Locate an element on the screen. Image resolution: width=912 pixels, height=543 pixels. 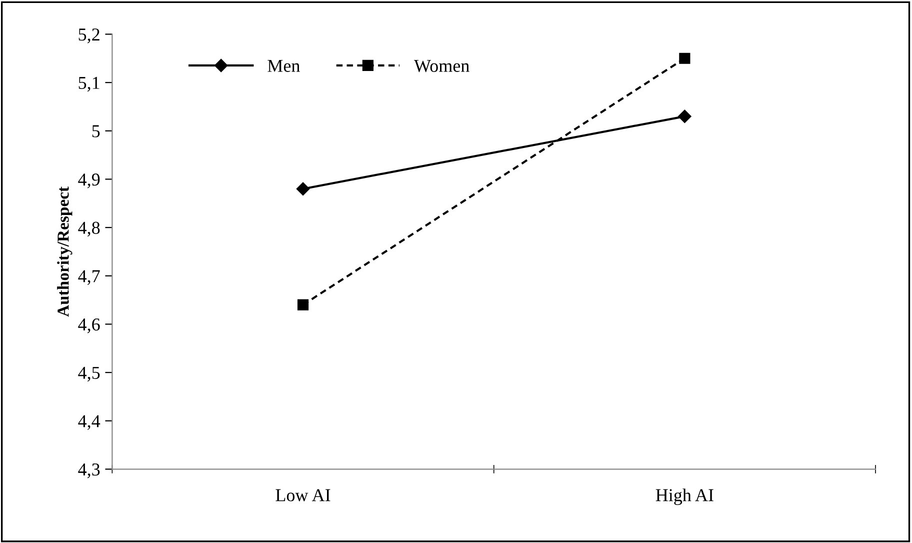
y-tick-label: 4,5 is located at coordinates (89, 374).